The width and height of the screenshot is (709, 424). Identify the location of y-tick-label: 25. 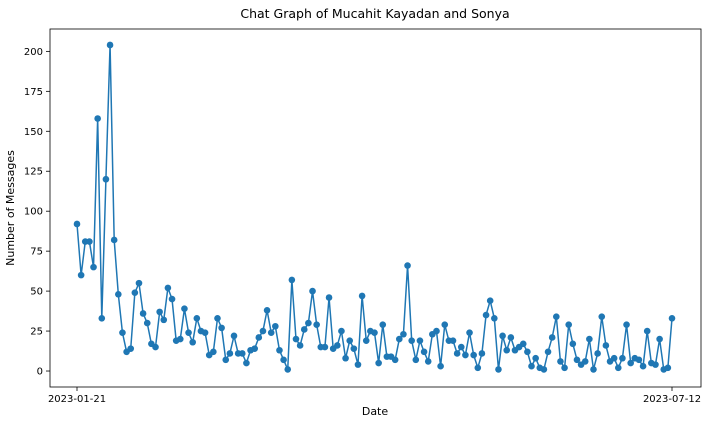
(36, 332).